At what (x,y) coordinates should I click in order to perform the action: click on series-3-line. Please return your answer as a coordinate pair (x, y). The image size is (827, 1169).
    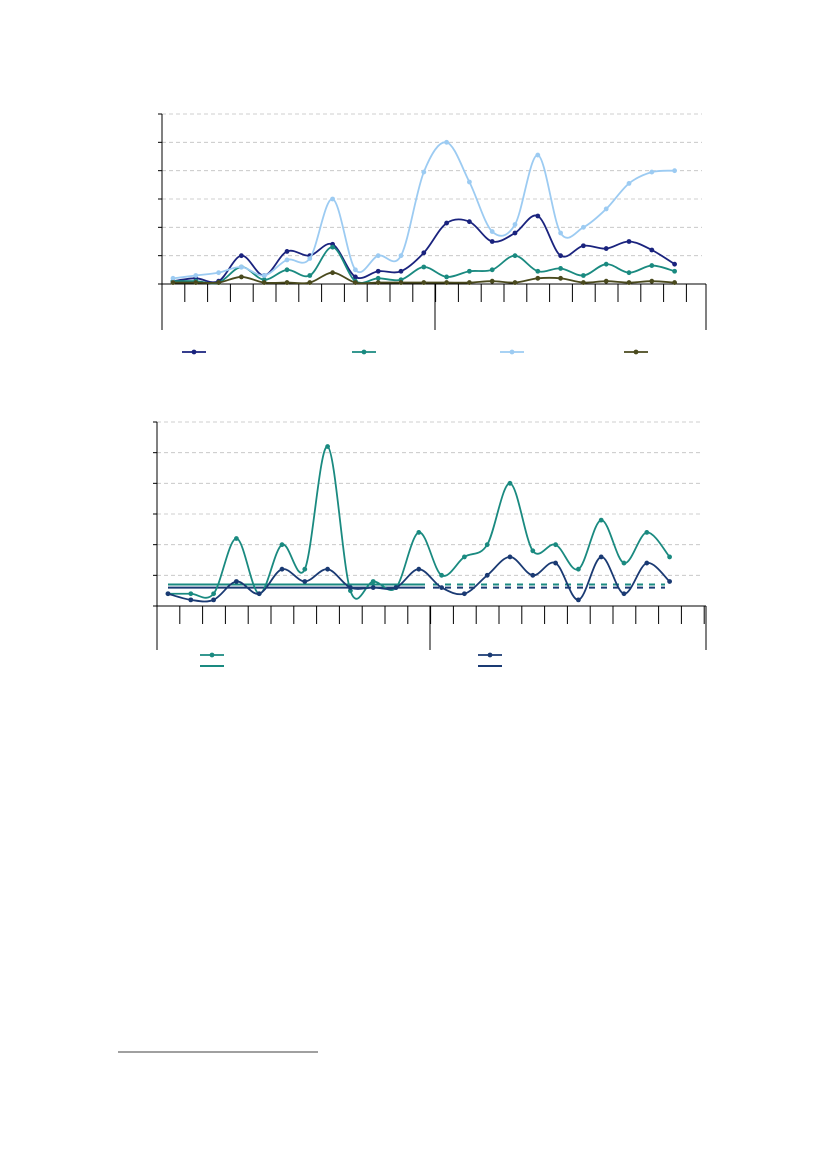
    Looking at the image, I should click on (423, 210).